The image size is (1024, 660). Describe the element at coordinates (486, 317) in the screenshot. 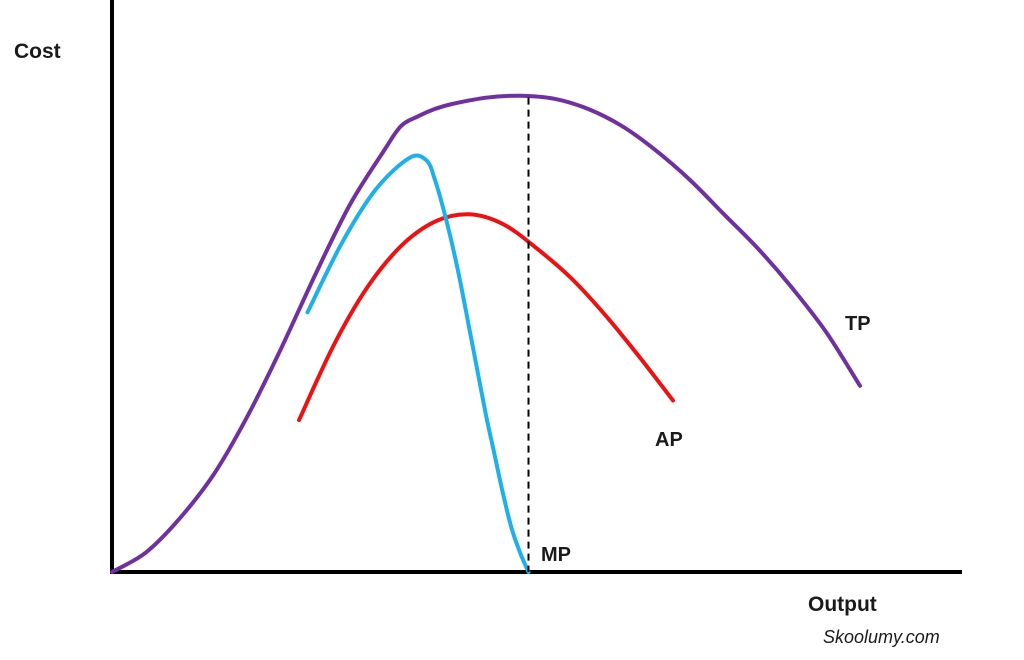

I see `series-line-ap` at that location.